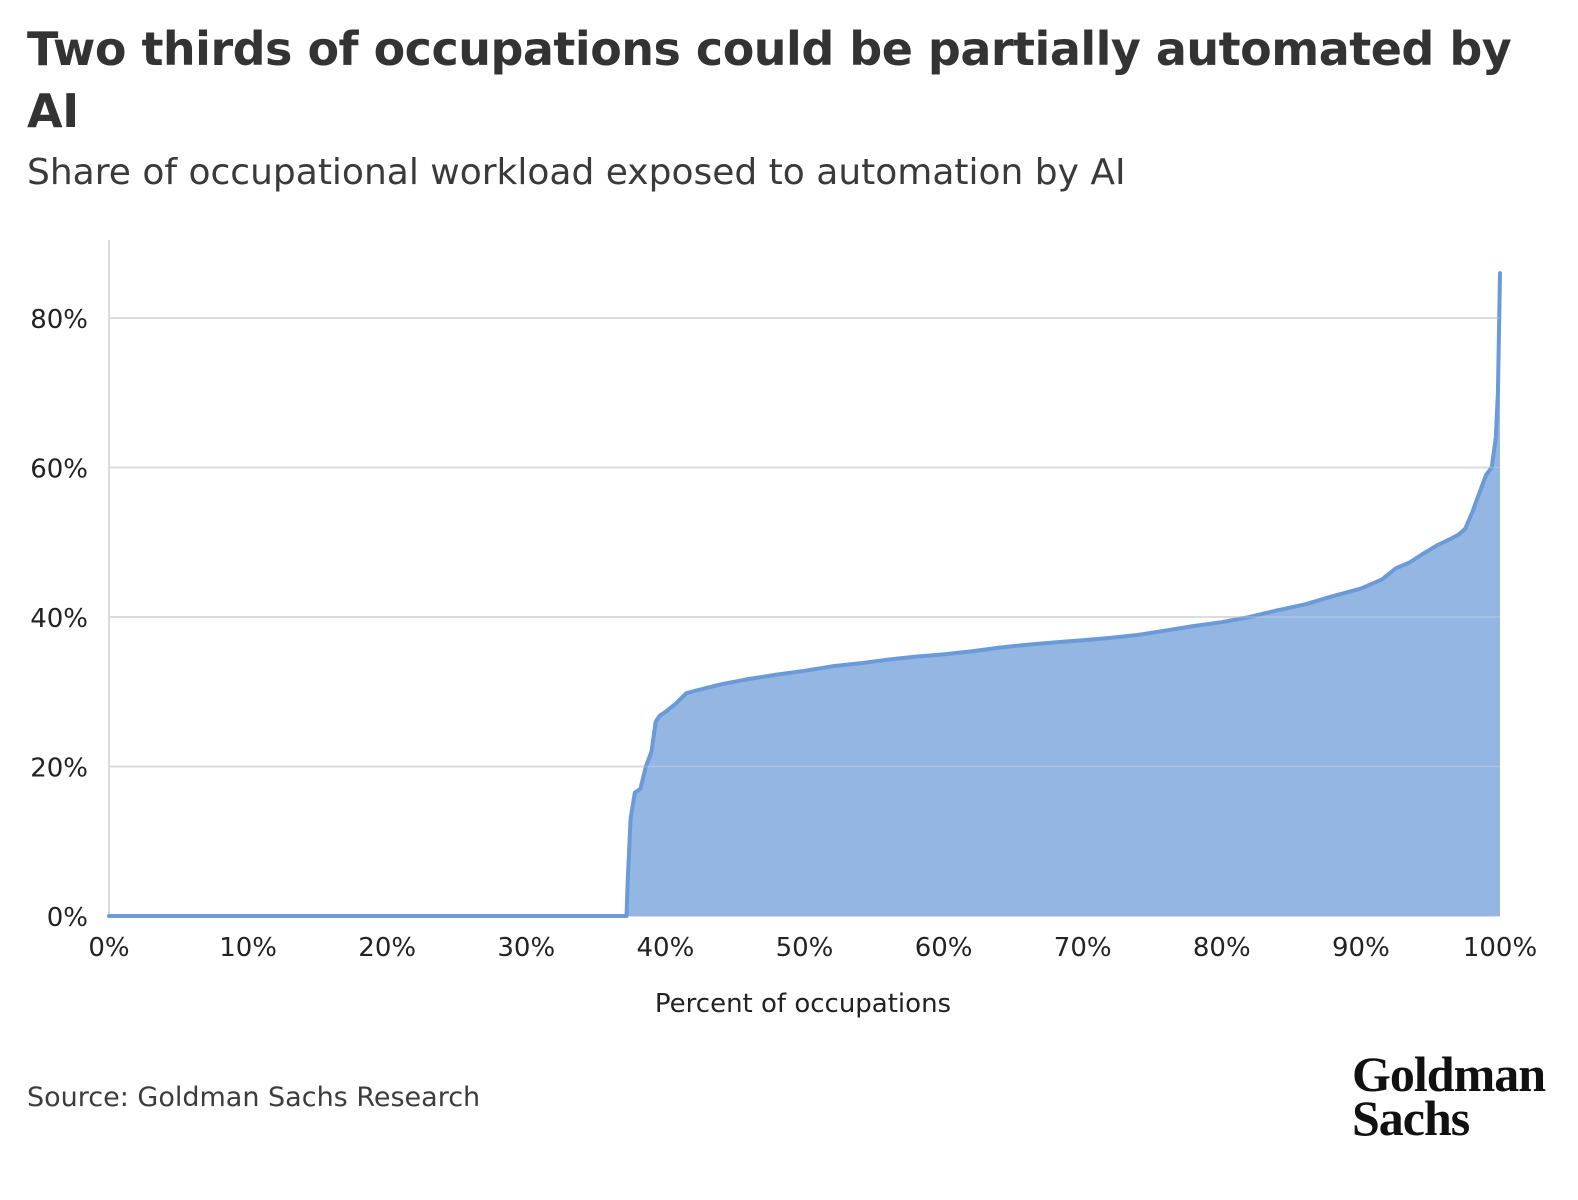  I want to click on x-tick-label-90: 90%, so click(1361, 948).